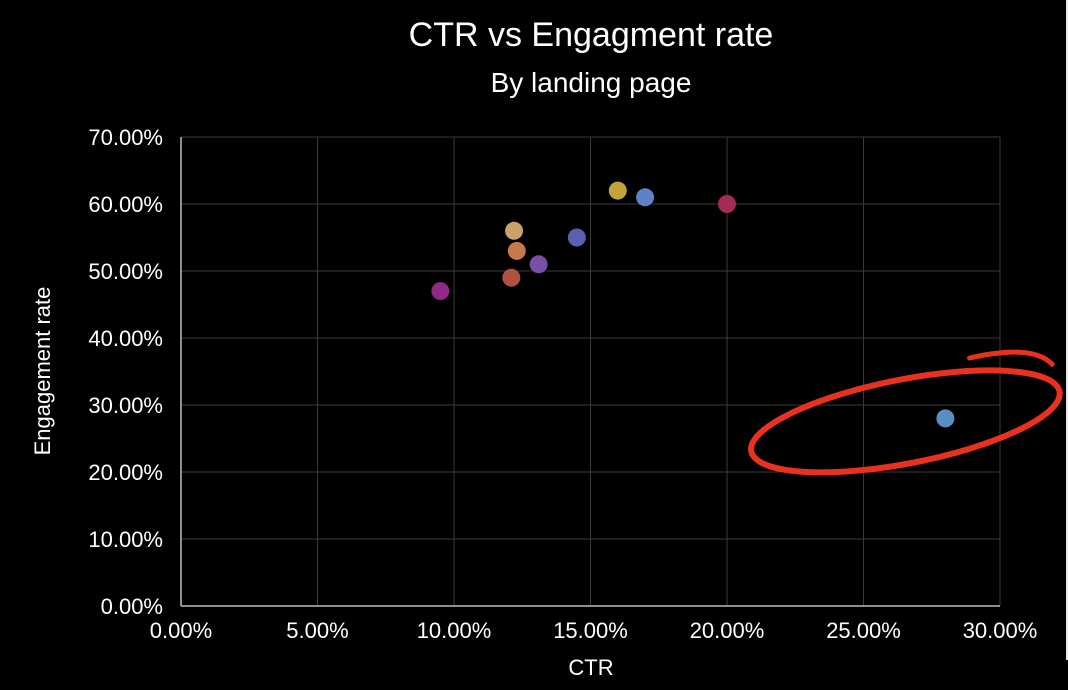  I want to click on y-tick-label: 70.00%, so click(125, 137).